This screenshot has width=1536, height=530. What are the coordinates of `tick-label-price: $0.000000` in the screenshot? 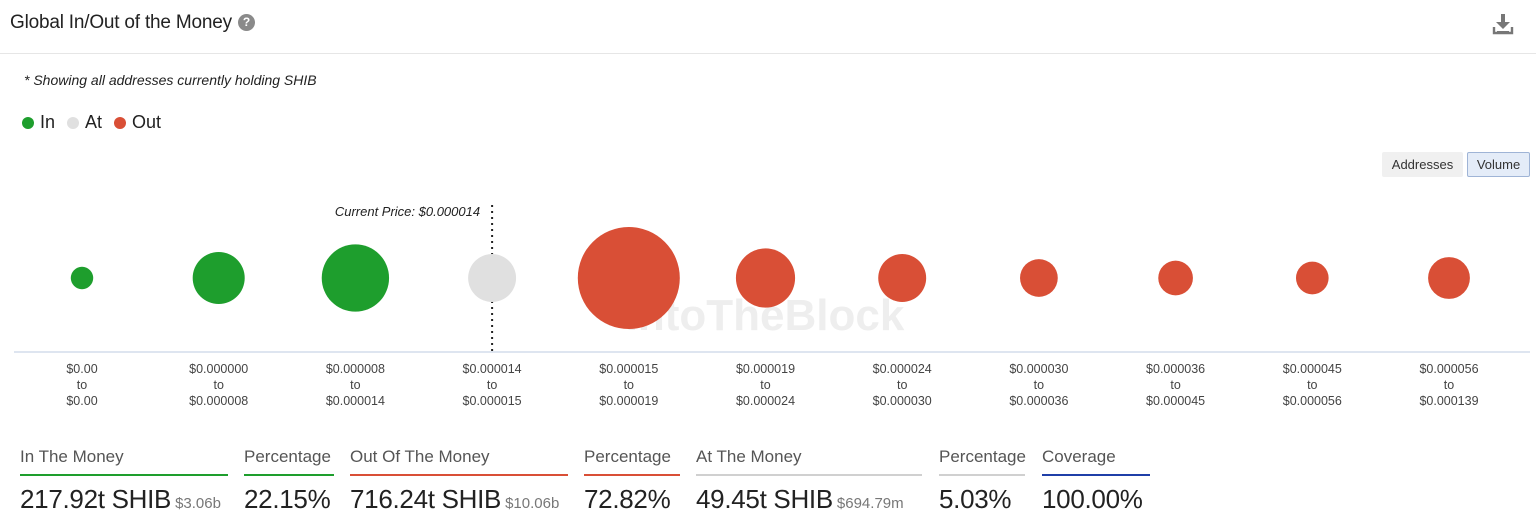 It's located at (218, 369).